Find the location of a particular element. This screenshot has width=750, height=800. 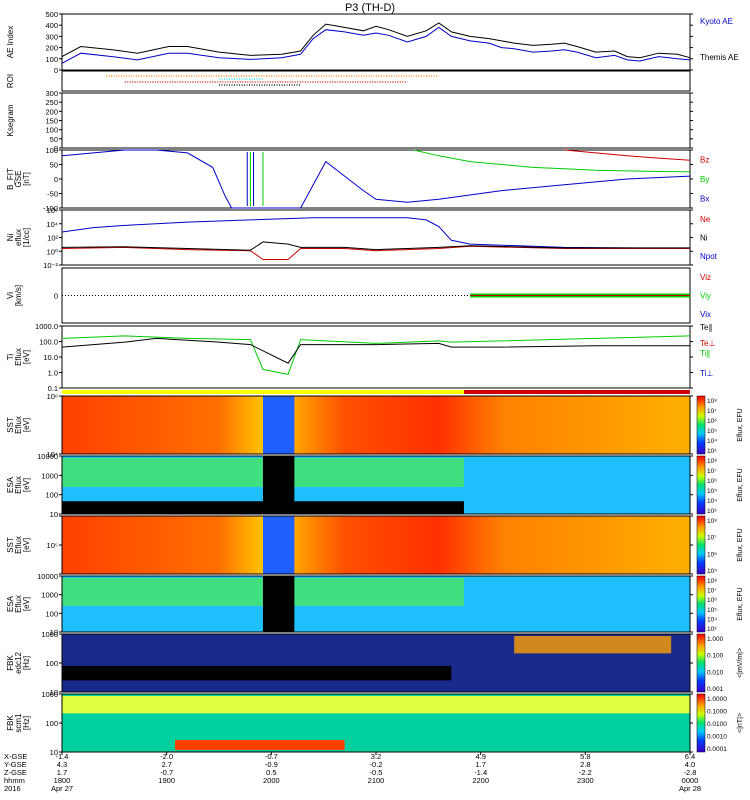

temperature-ticklabel-1: 1.0 is located at coordinates (53, 373).